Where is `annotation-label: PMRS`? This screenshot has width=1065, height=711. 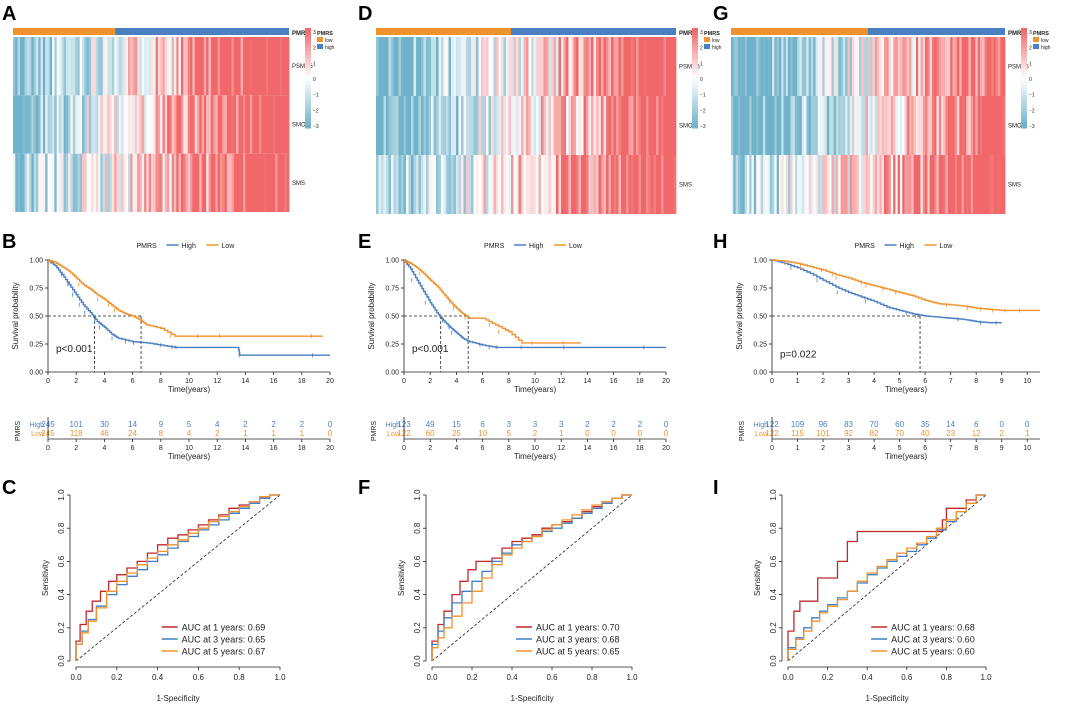
annotation-label: PMRS is located at coordinates (687, 34).